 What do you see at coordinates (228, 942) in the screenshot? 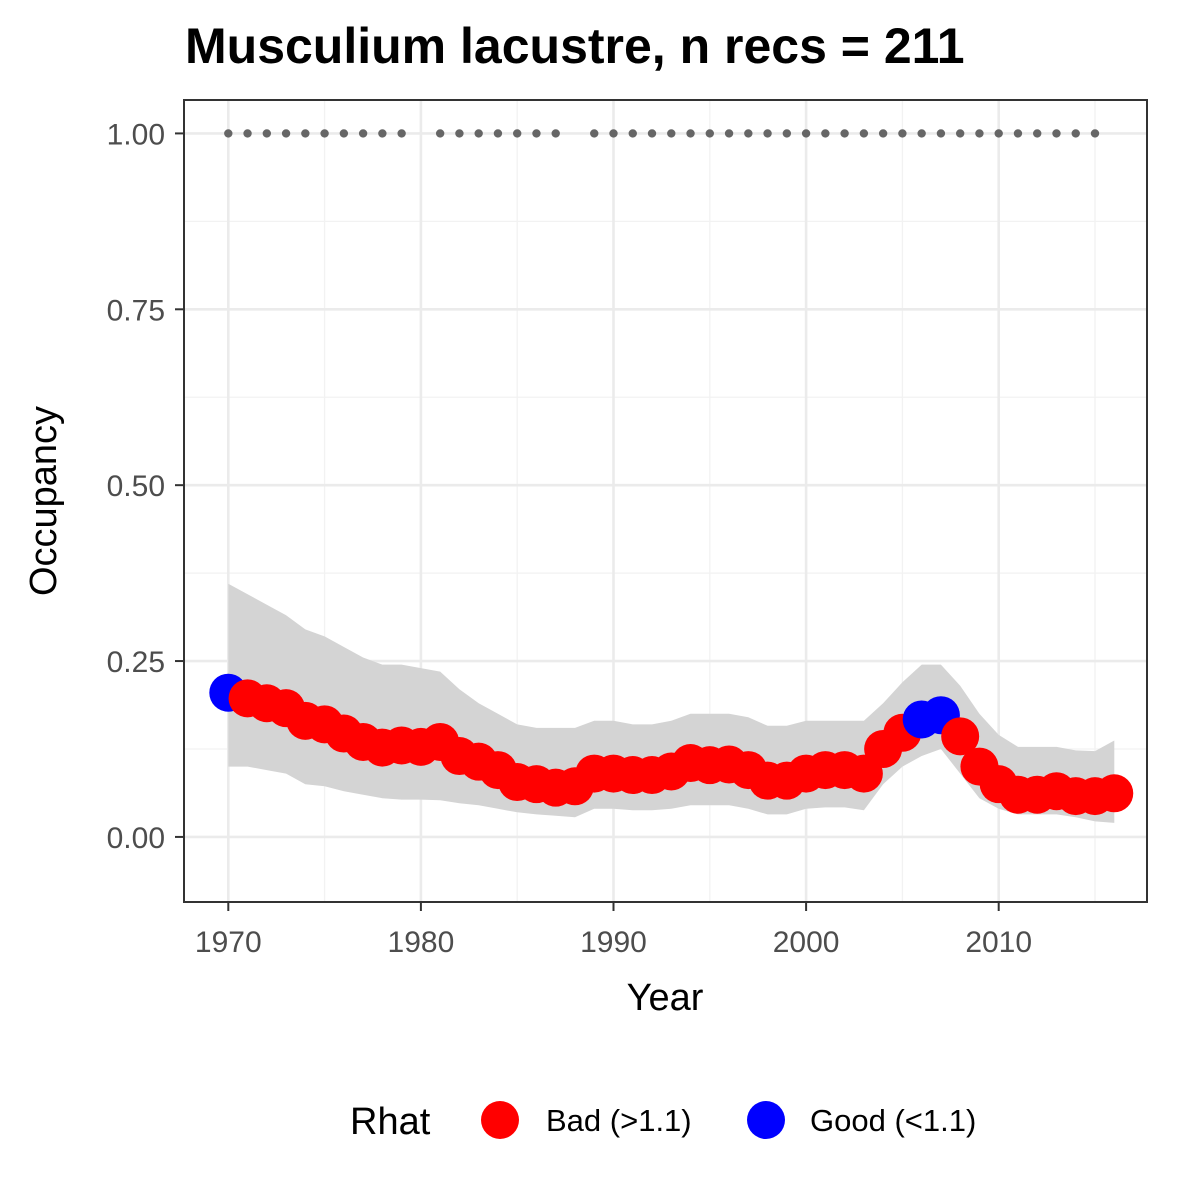
I see `x-tick-label: 1970` at bounding box center [228, 942].